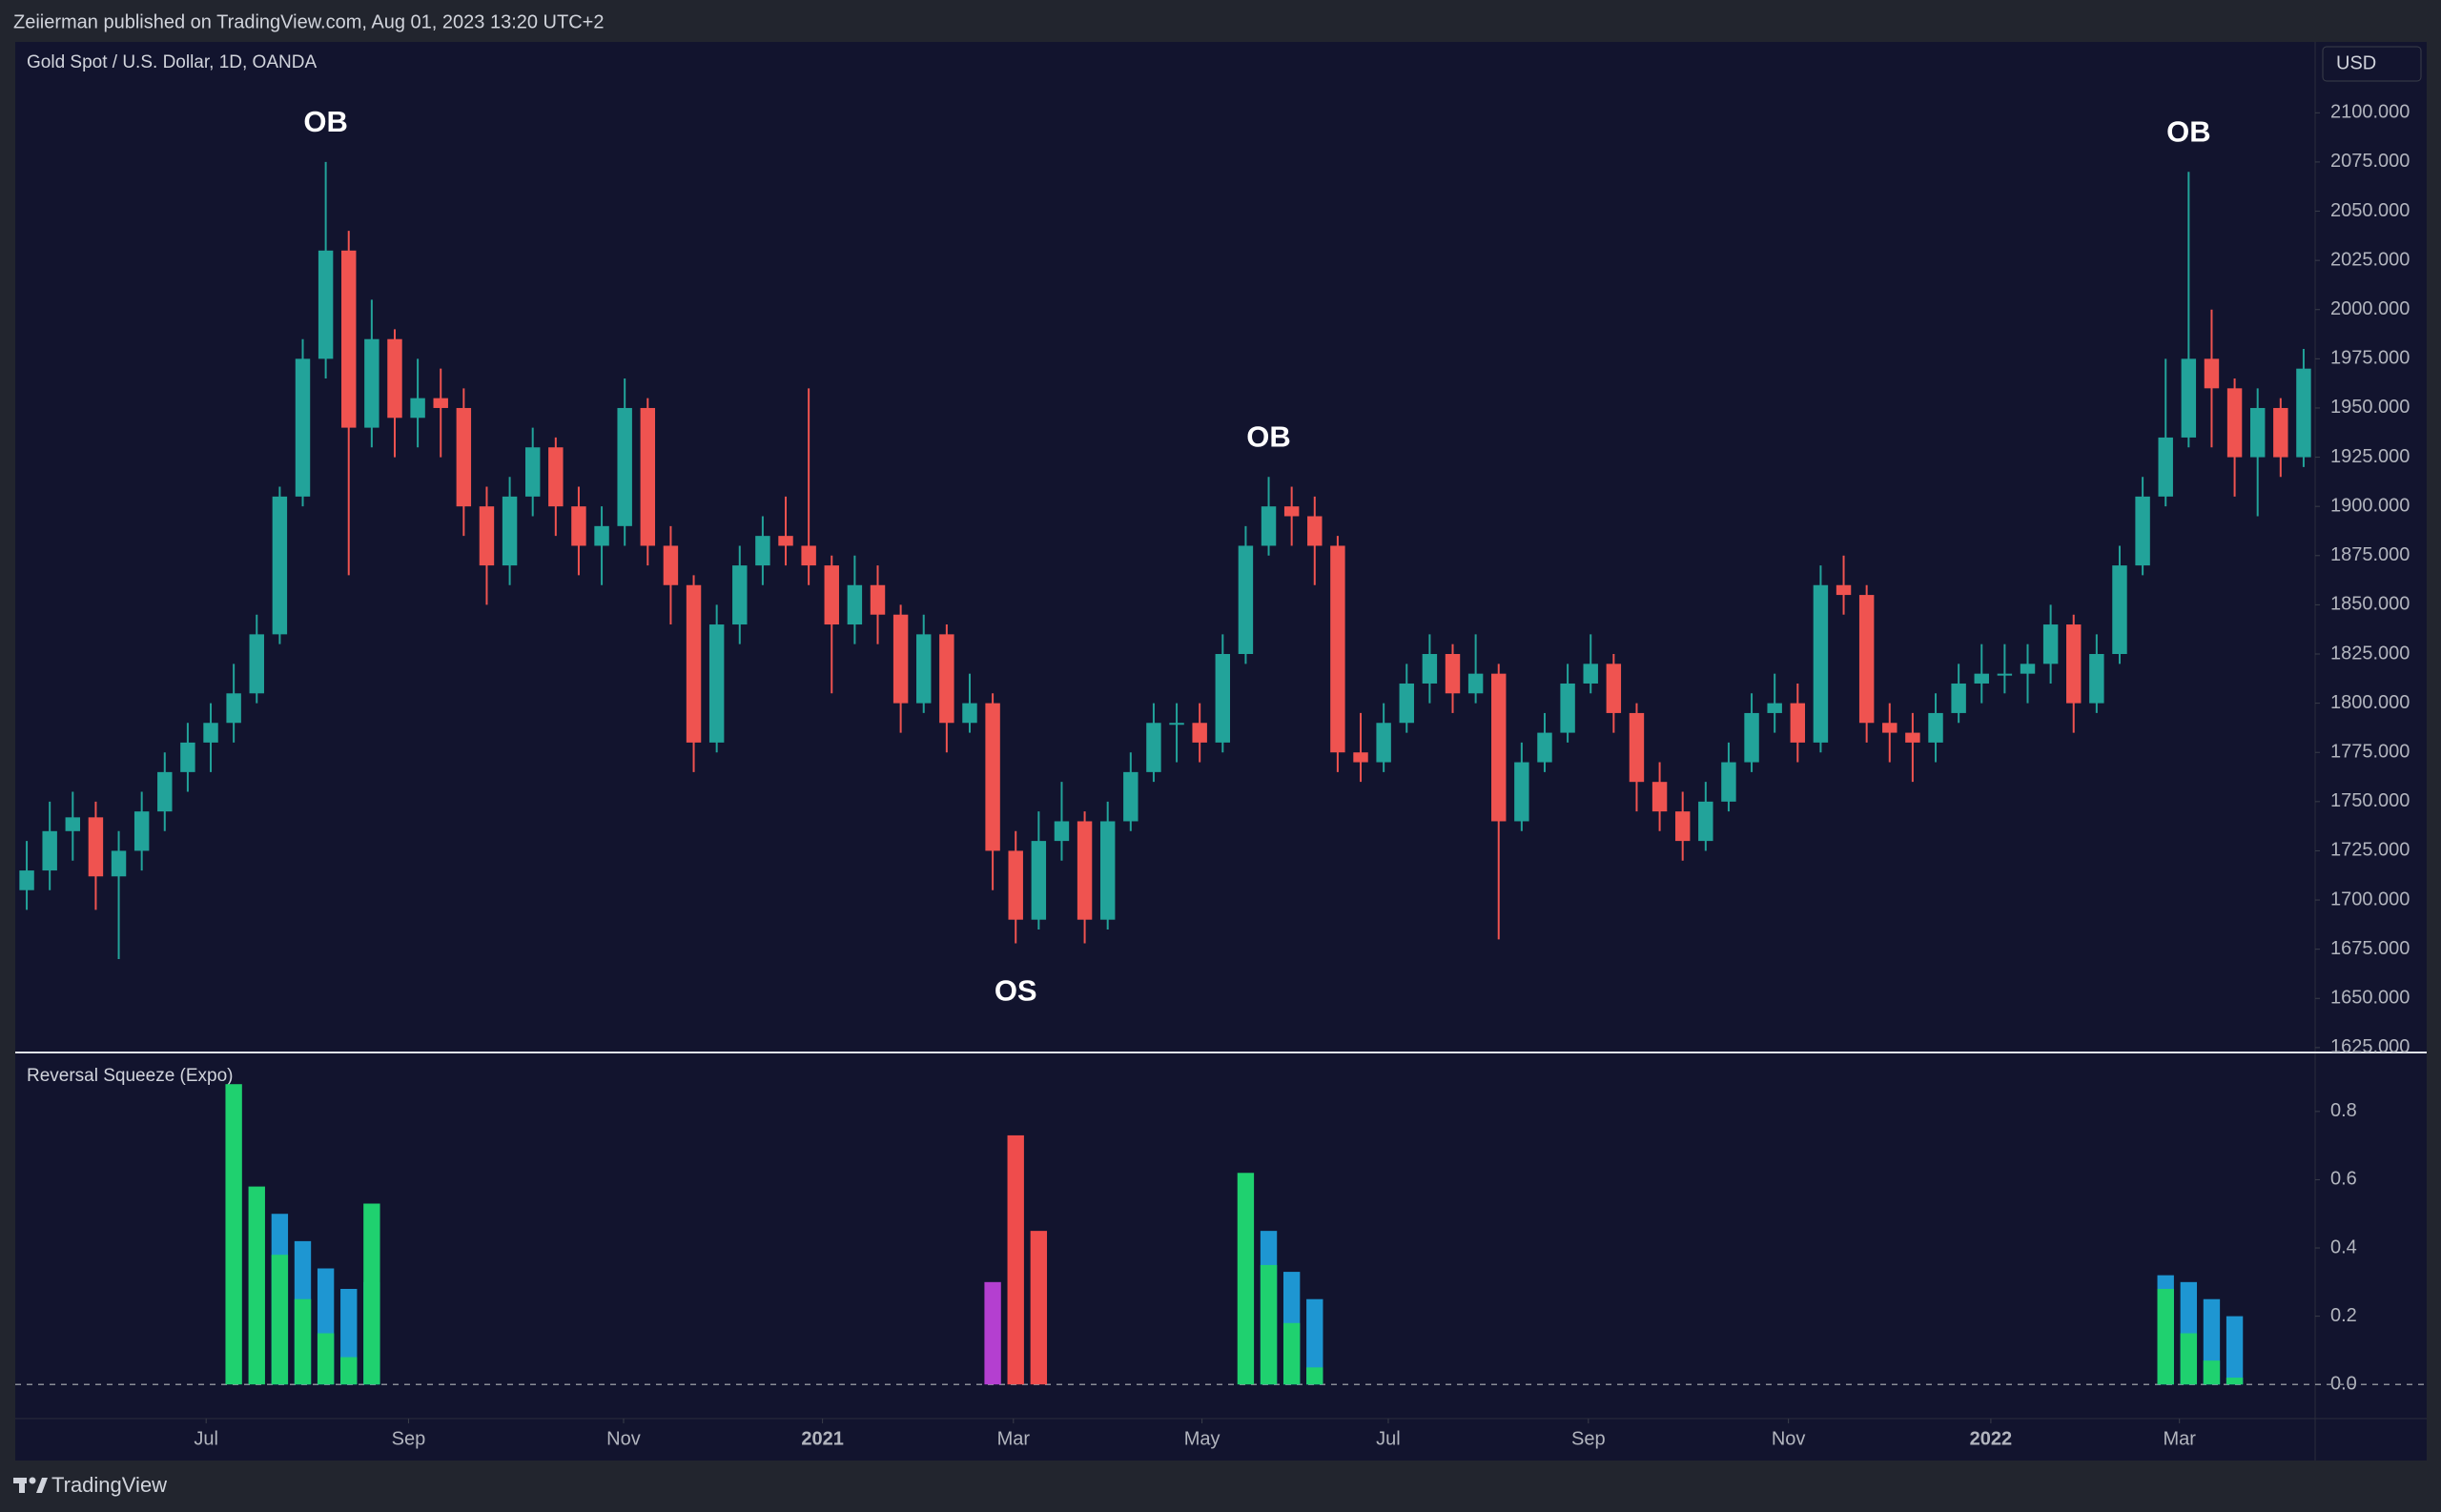 This screenshot has height=1512, width=2441. I want to click on y-tick-label: 1925.000, so click(2370, 456).